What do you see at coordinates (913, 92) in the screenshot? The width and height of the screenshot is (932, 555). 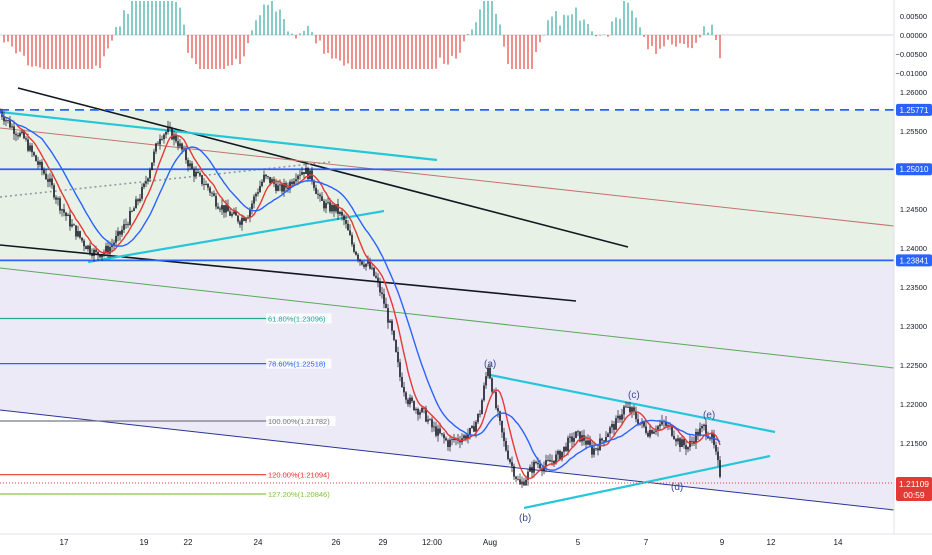 I see `price-tick-label: 1.26000` at bounding box center [913, 92].